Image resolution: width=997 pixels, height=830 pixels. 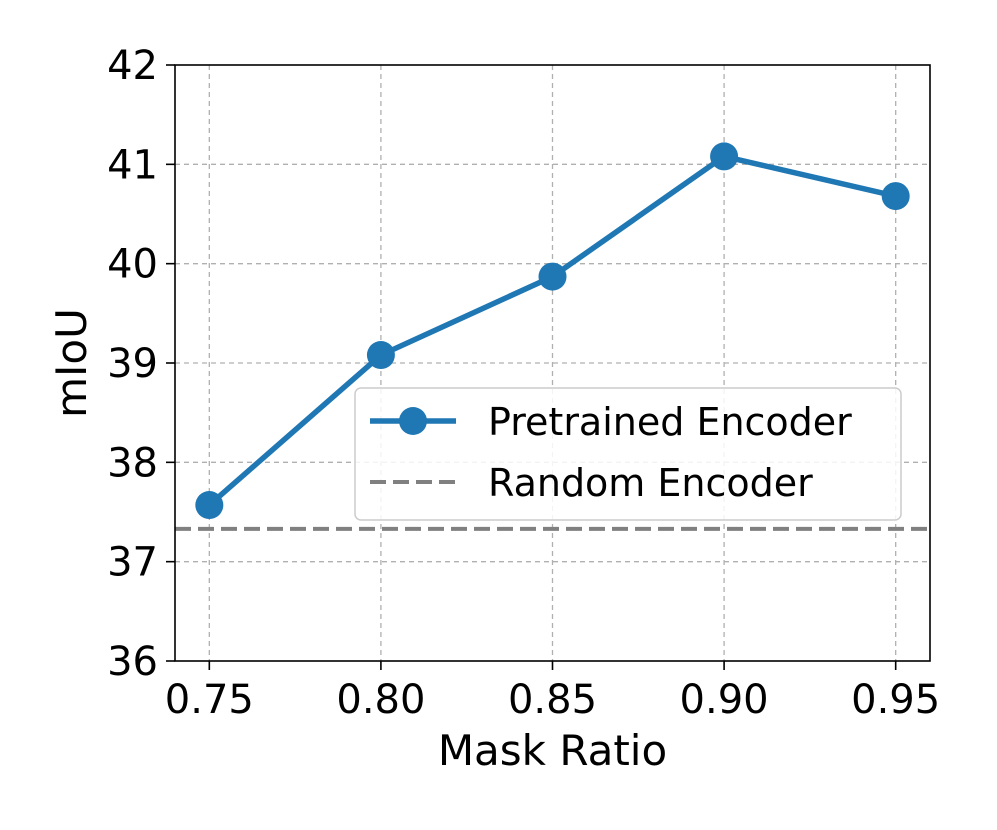 What do you see at coordinates (413, 421) in the screenshot?
I see `legend-swatch-pretrained-marker` at bounding box center [413, 421].